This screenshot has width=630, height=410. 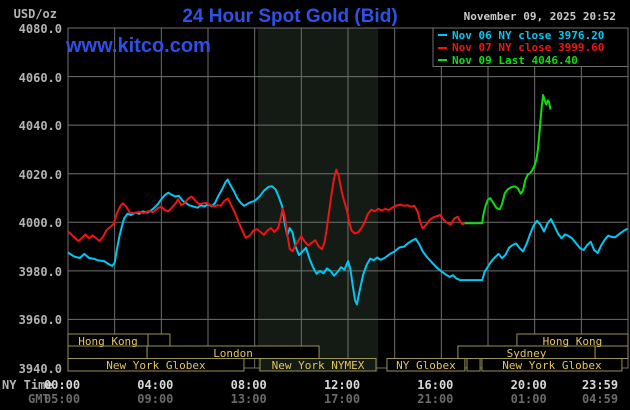 What do you see at coordinates (528, 399) in the screenshot?
I see `x-tick-gmt: 01:00` at bounding box center [528, 399].